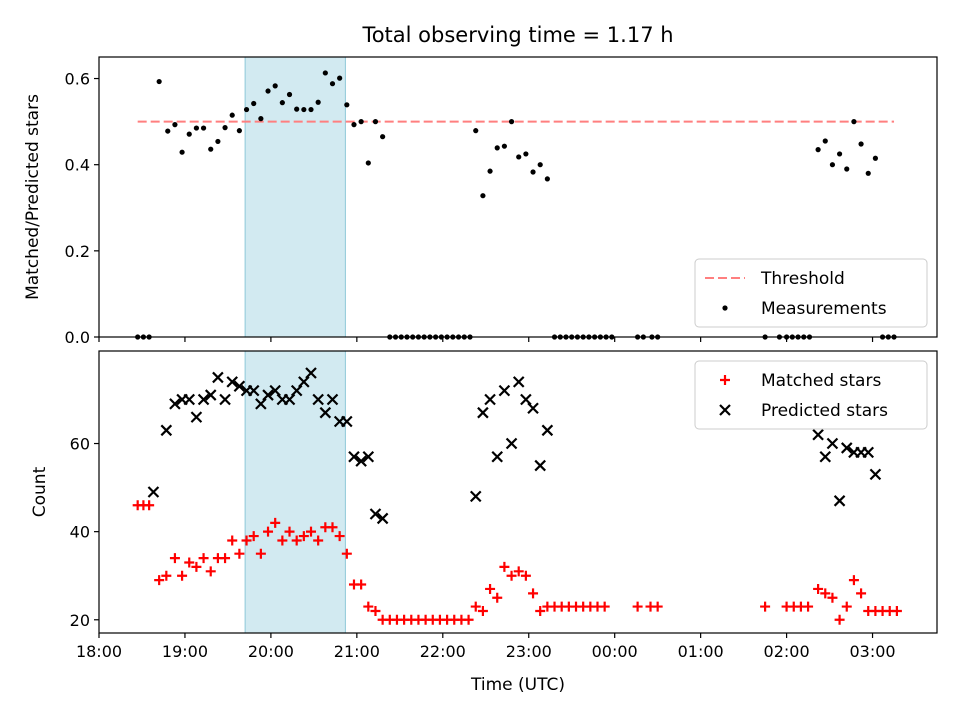 The width and height of the screenshot is (960, 720). What do you see at coordinates (80, 532) in the screenshot?
I see `bottom-y-tick-label: 40` at bounding box center [80, 532].